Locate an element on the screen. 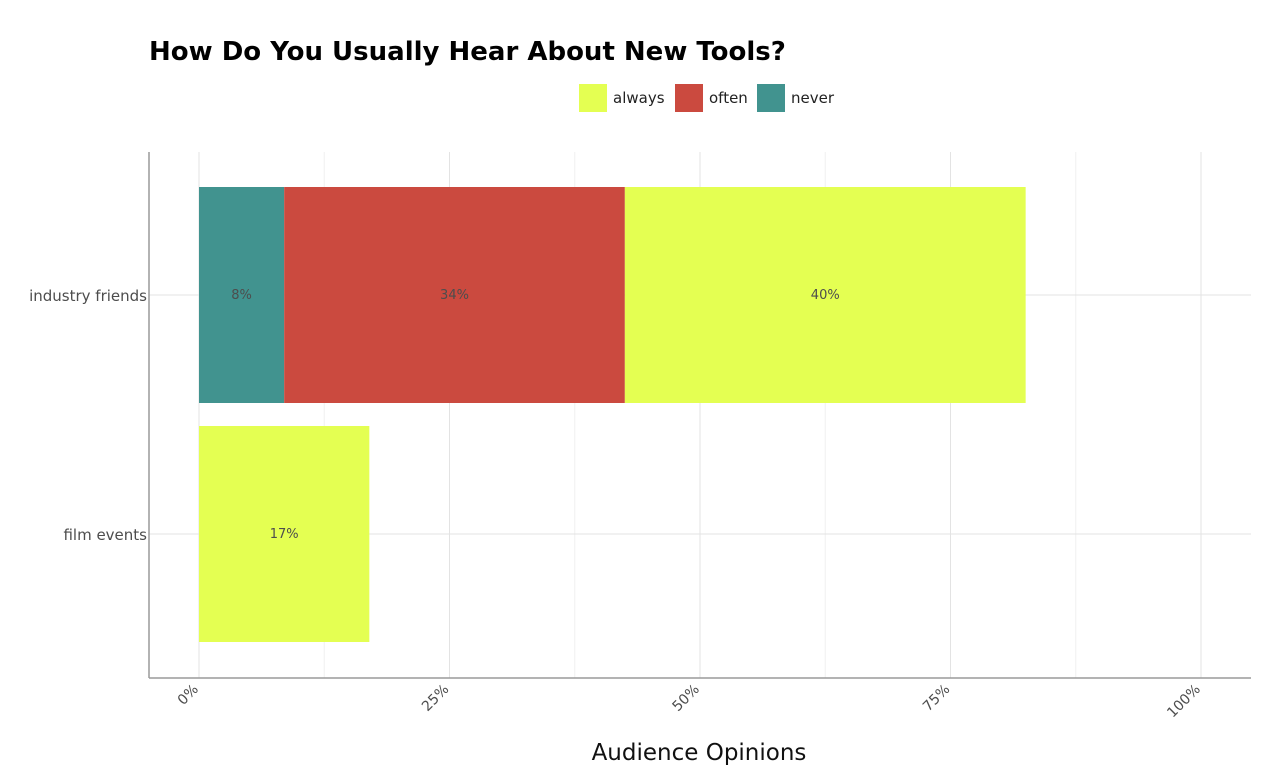  category-label: film events is located at coordinates (105, 535).